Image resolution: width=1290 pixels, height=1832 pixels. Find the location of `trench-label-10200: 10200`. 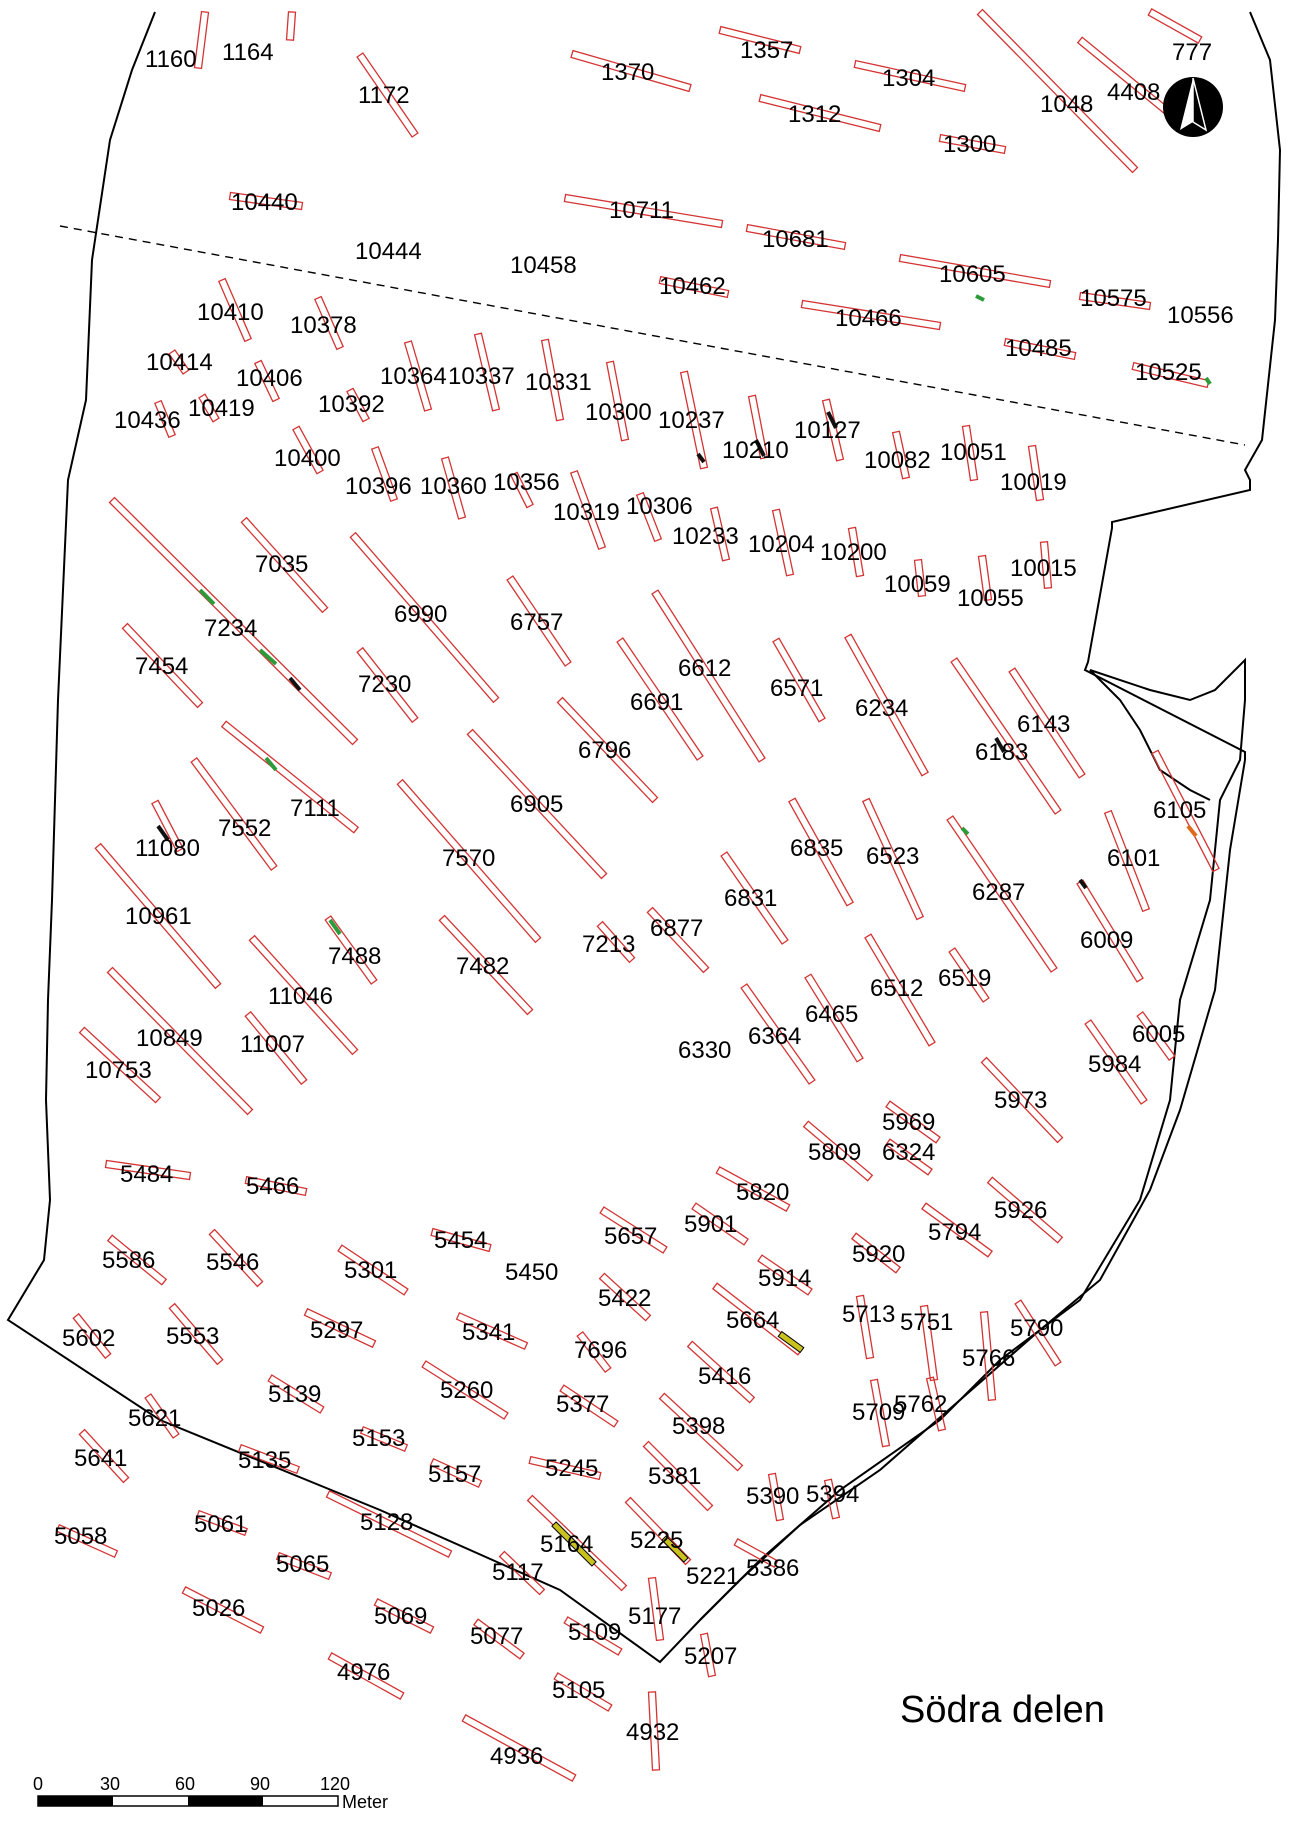

trench-label-10200: 10200 is located at coordinates (853, 552).